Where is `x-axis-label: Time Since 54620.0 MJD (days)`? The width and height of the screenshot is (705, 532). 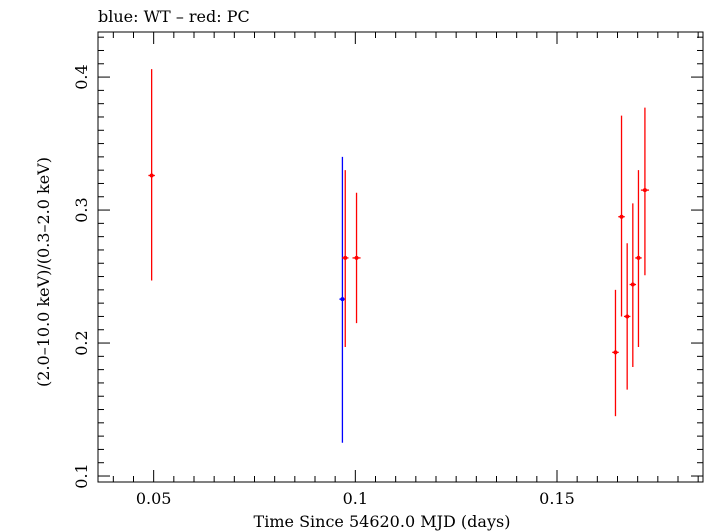 x-axis-label: Time Since 54620.0 MJD (days) is located at coordinates (382, 521).